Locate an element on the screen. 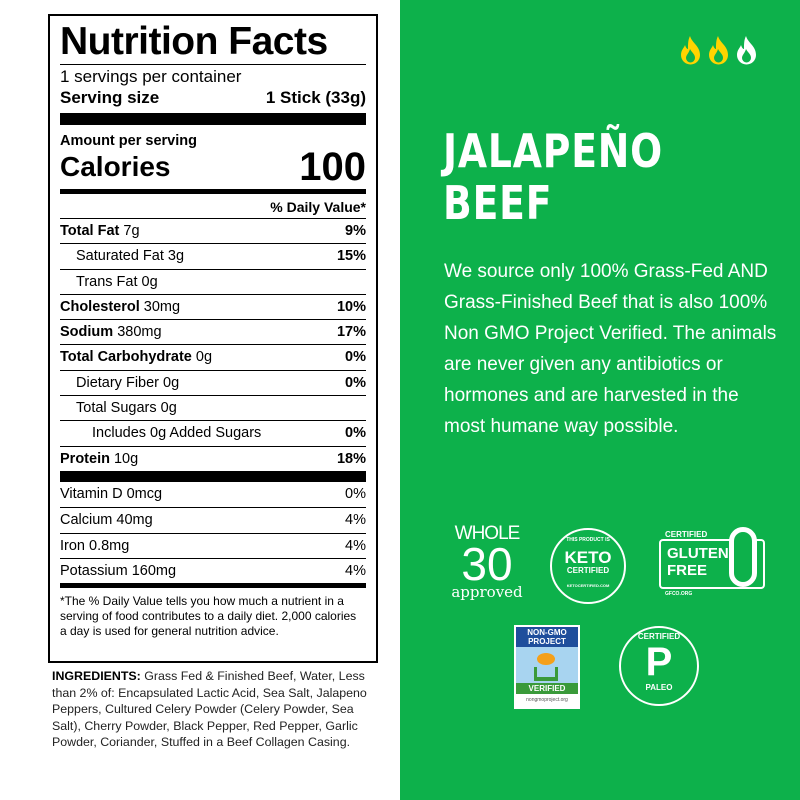 This screenshot has height=800, width=800. nutrient-label: Sodium is located at coordinates (87, 332).